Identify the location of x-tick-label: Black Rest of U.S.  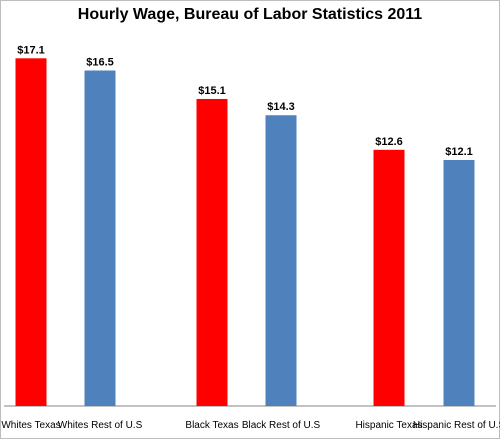
(281, 425).